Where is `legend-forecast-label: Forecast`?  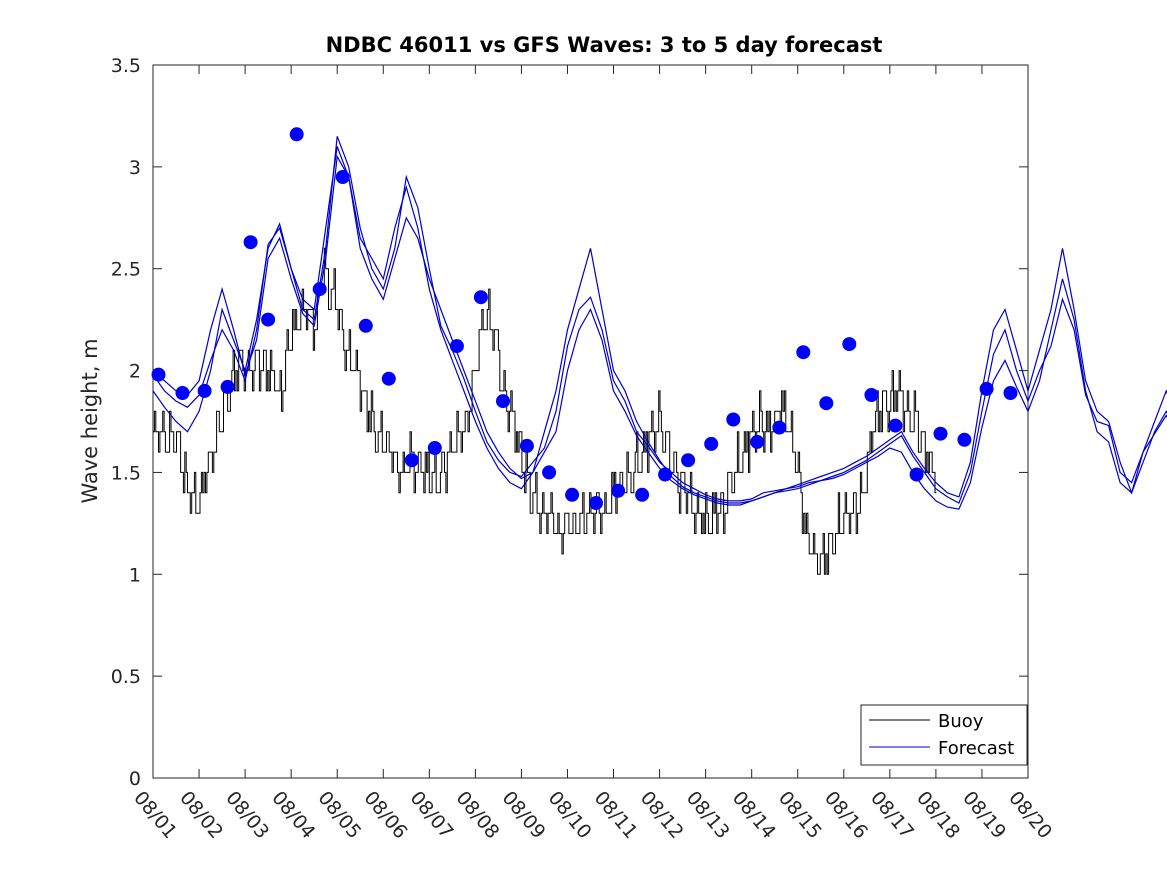 legend-forecast-label: Forecast is located at coordinates (976, 748).